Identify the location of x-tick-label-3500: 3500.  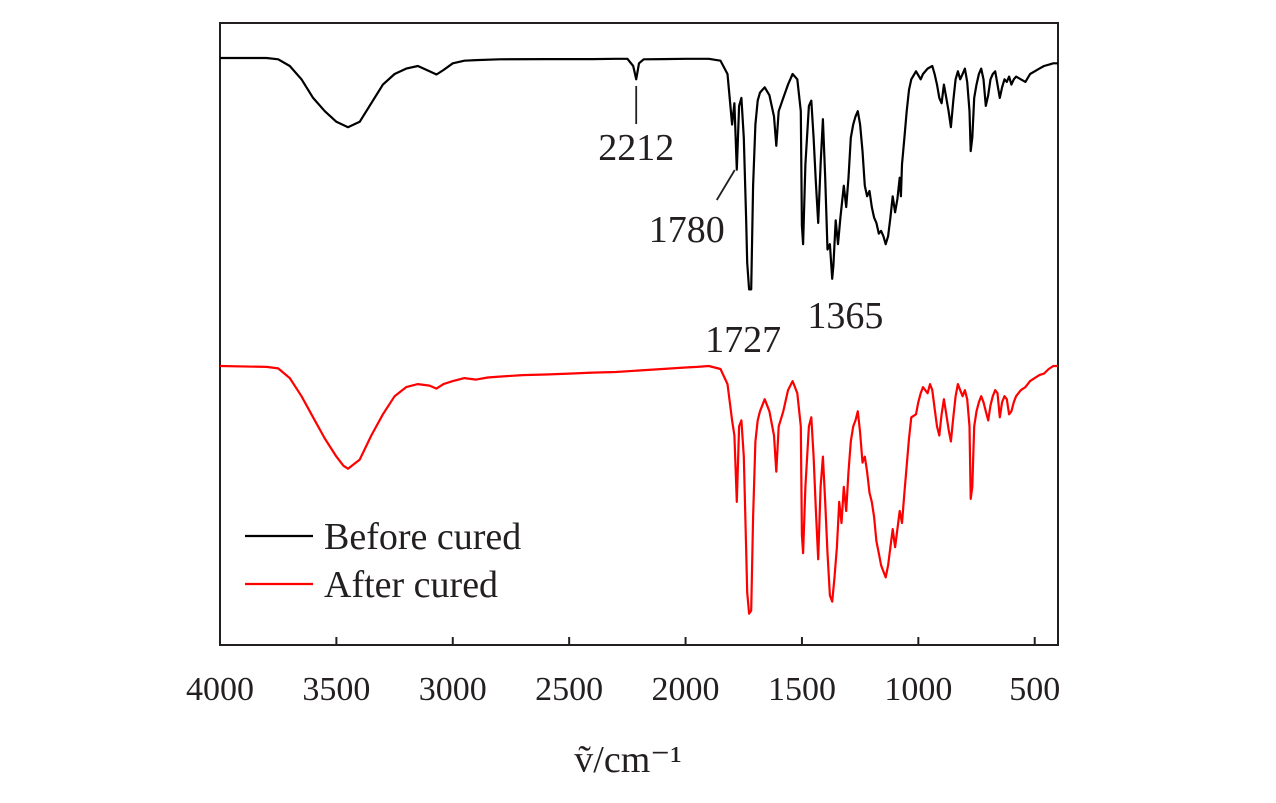
(336, 689).